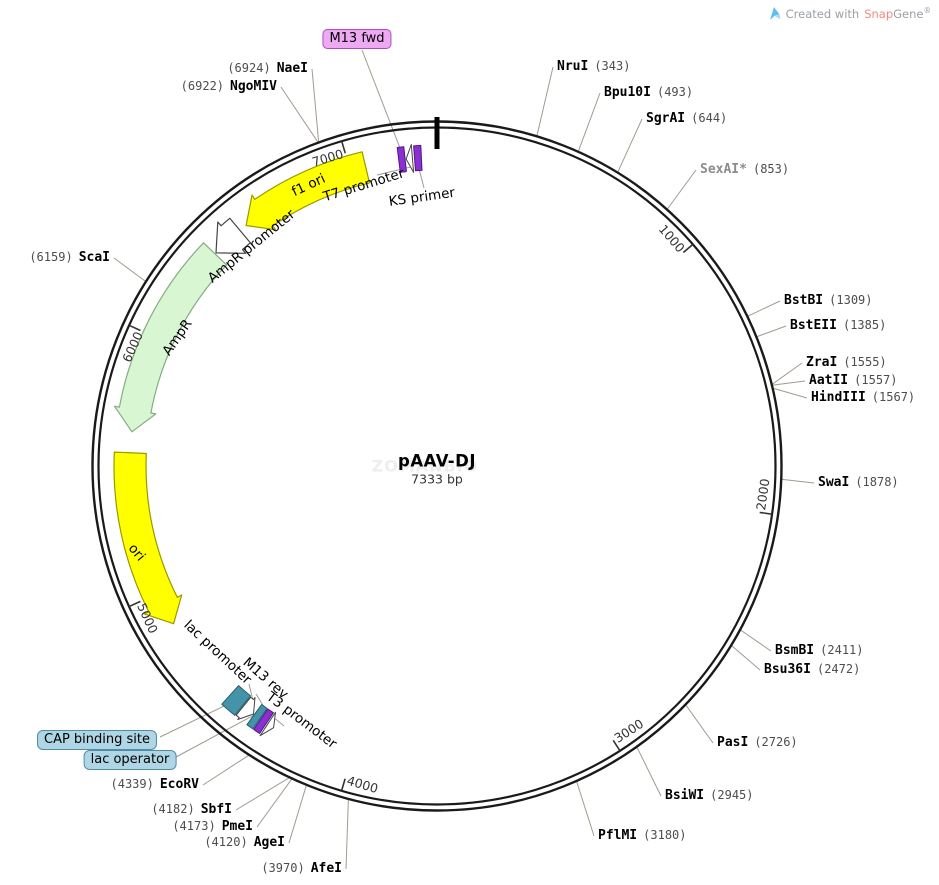 The width and height of the screenshot is (939, 885). What do you see at coordinates (745, 657) in the screenshot?
I see `leader-Bsu36I` at bounding box center [745, 657].